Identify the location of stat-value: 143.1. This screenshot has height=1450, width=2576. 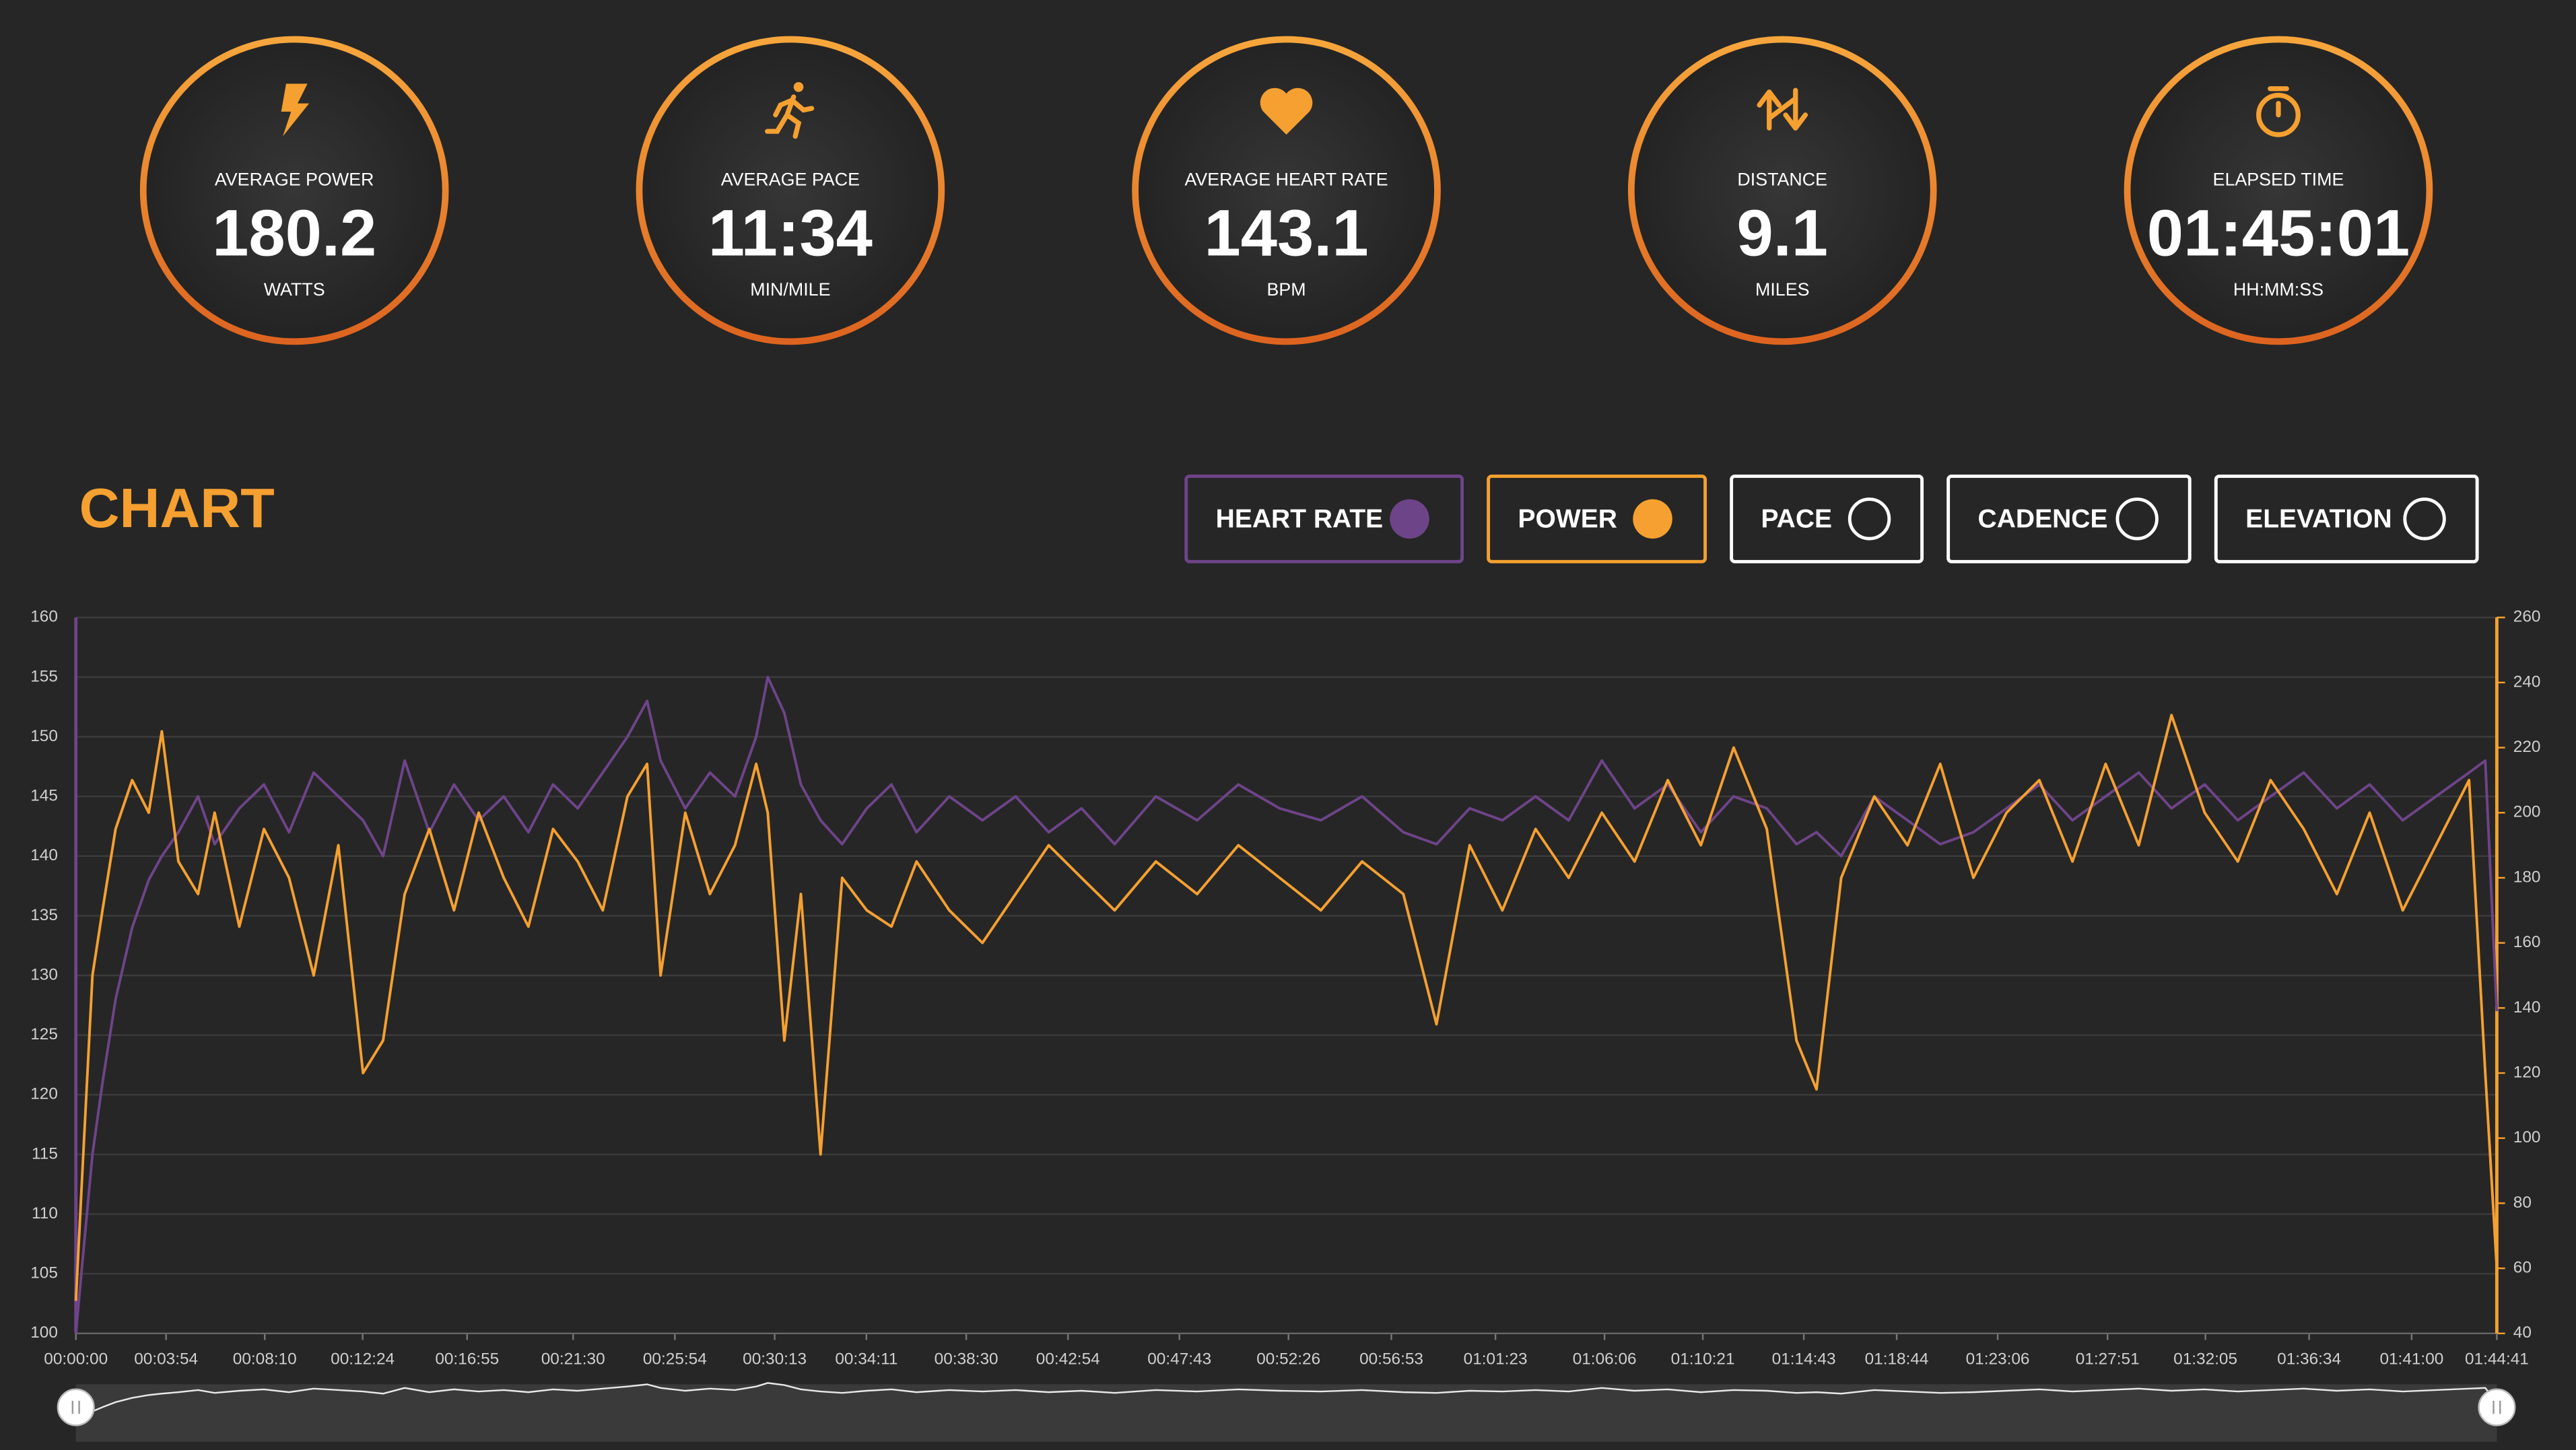
(1286, 232).